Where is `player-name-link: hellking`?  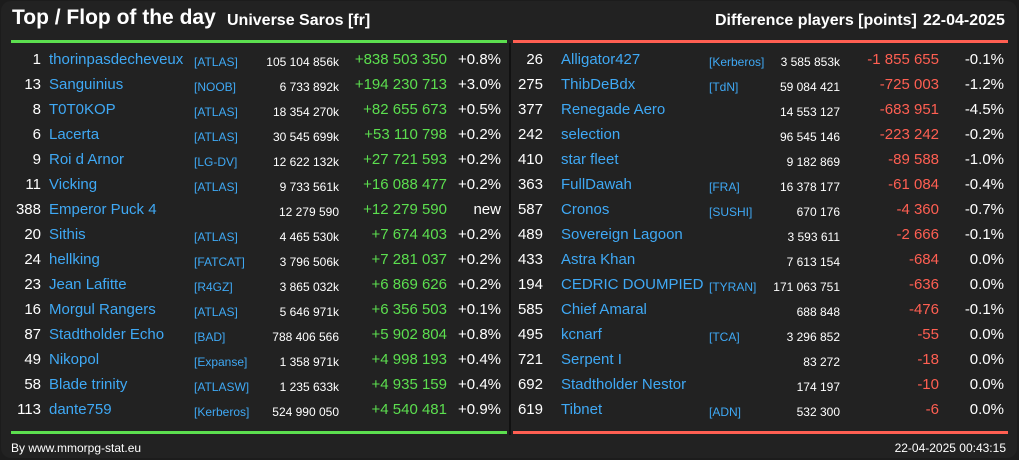
player-name-link: hellking is located at coordinates (74, 259).